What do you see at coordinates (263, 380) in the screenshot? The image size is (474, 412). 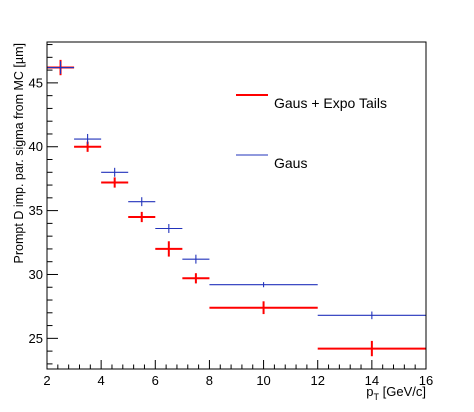 I see `x-tick-label: 10` at bounding box center [263, 380].